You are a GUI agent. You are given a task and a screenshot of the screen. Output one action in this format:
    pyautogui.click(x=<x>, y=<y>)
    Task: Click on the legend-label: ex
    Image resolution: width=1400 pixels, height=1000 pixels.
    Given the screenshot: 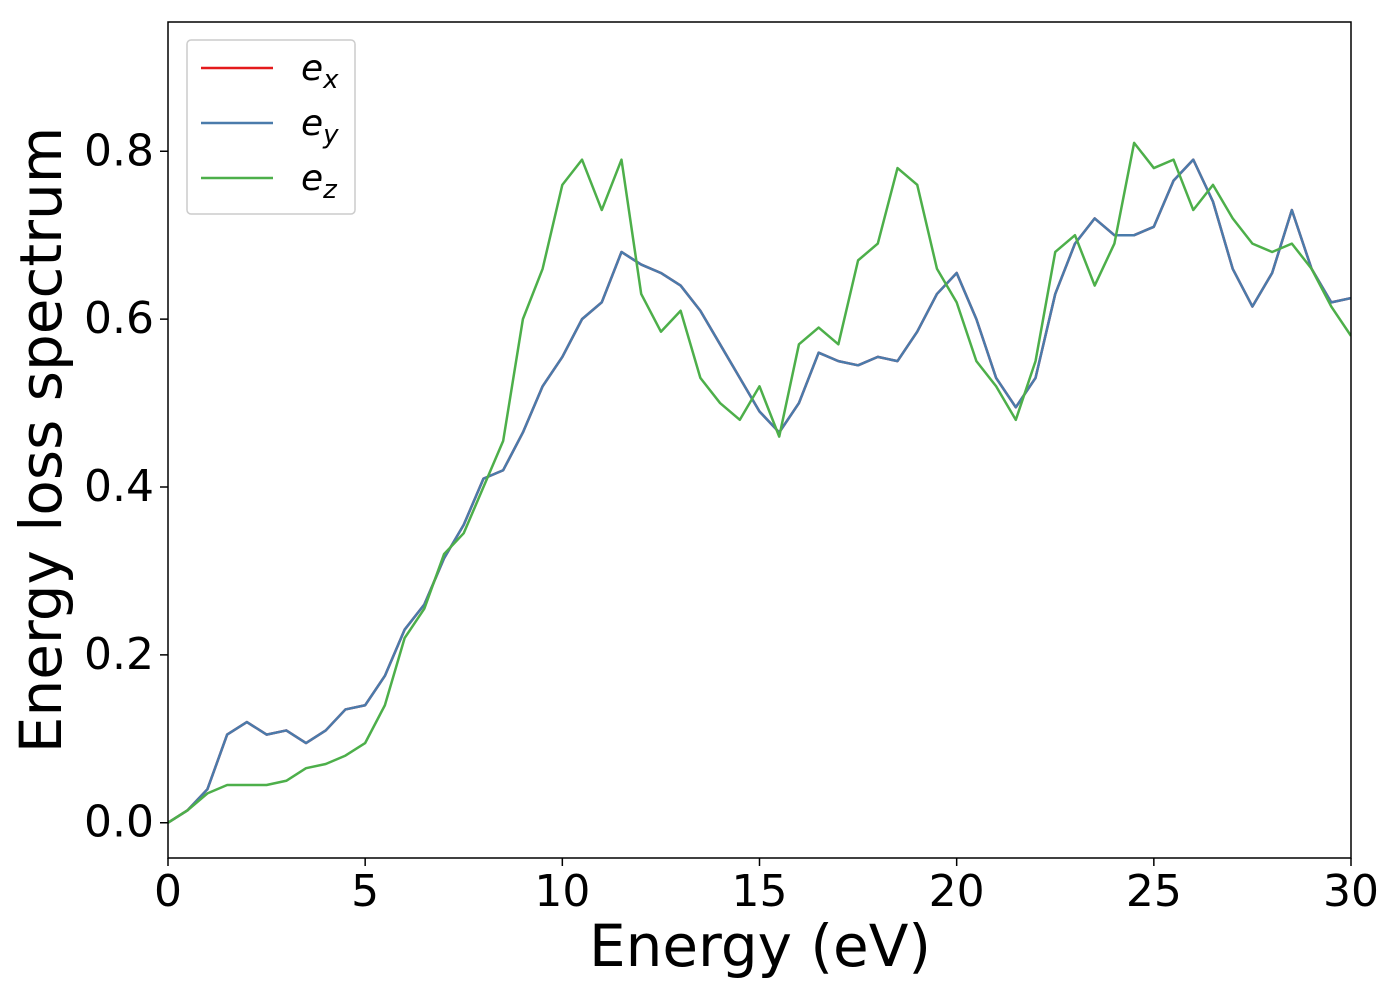 What is the action you would take?
    pyautogui.click(x=320, y=71)
    